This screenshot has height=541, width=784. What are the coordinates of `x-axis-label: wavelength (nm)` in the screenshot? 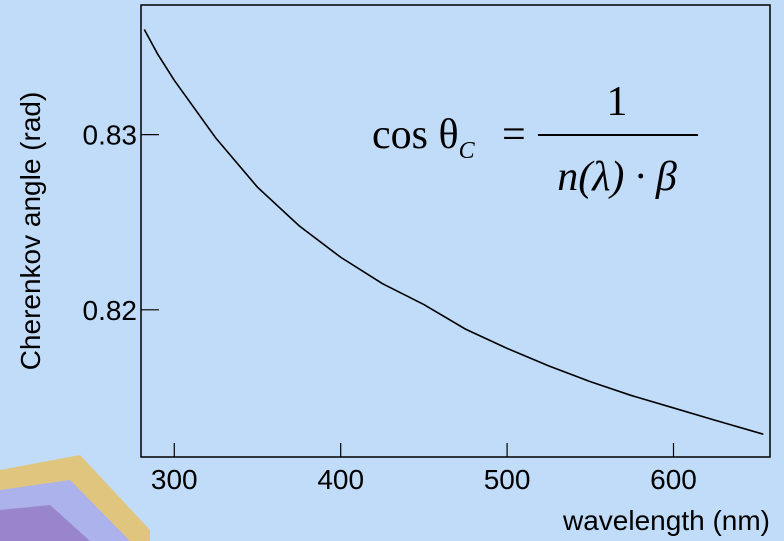 It's located at (666, 520).